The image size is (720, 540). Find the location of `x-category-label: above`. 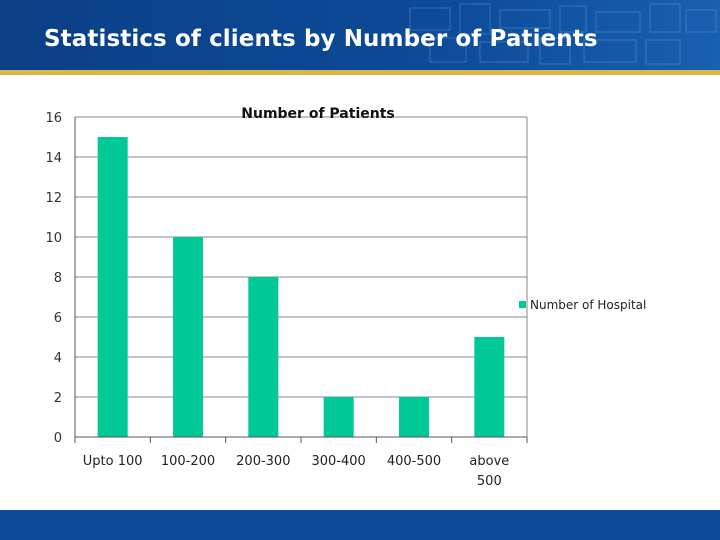

x-category-label: above is located at coordinates (489, 461).